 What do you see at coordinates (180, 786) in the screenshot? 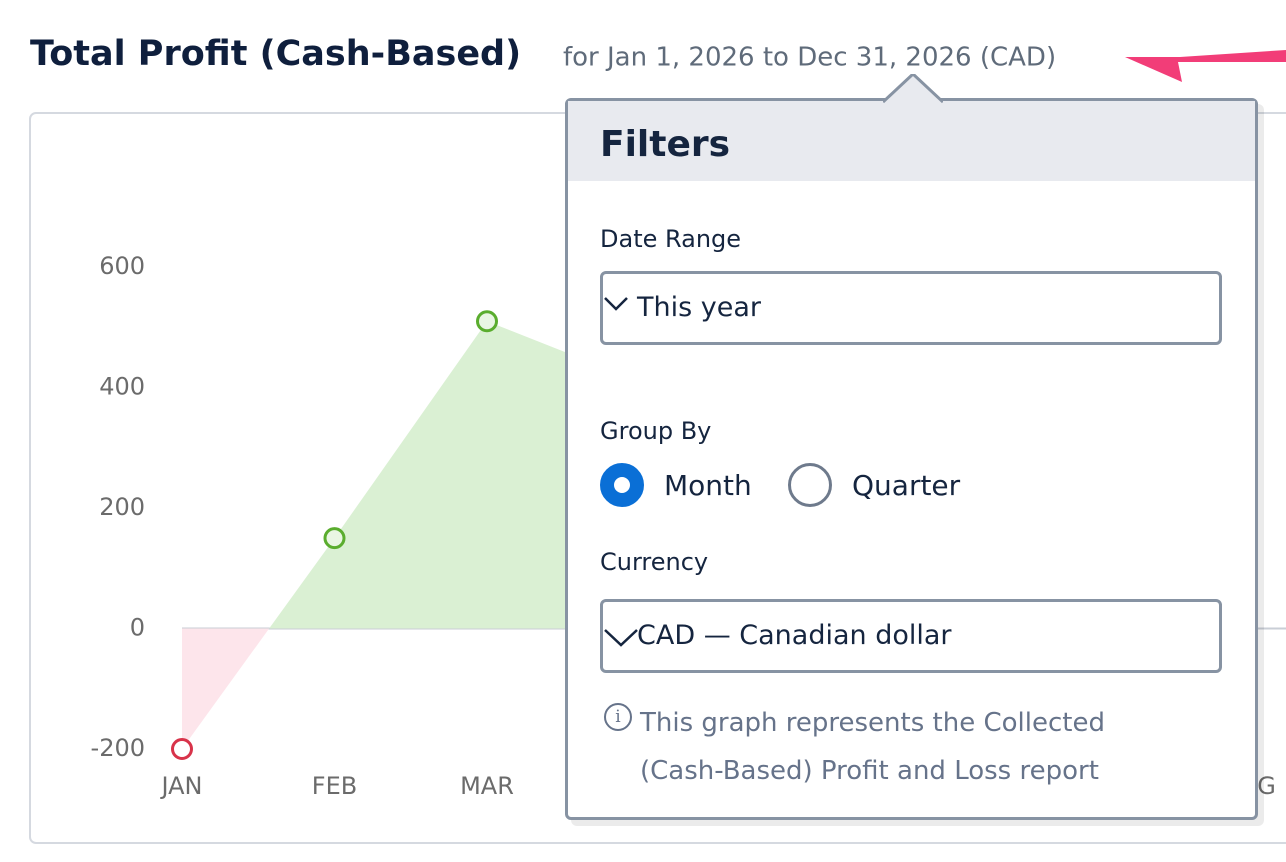
I see `x-tick-label: JAN` at bounding box center [180, 786].